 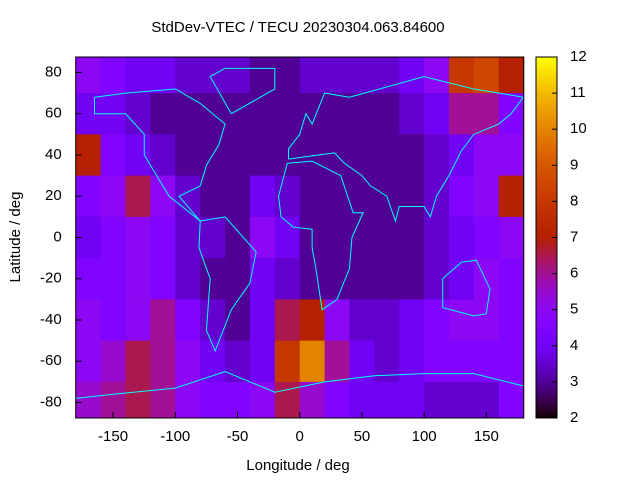 What do you see at coordinates (53, 195) in the screenshot?
I see `y-tick-label: 20` at bounding box center [53, 195].